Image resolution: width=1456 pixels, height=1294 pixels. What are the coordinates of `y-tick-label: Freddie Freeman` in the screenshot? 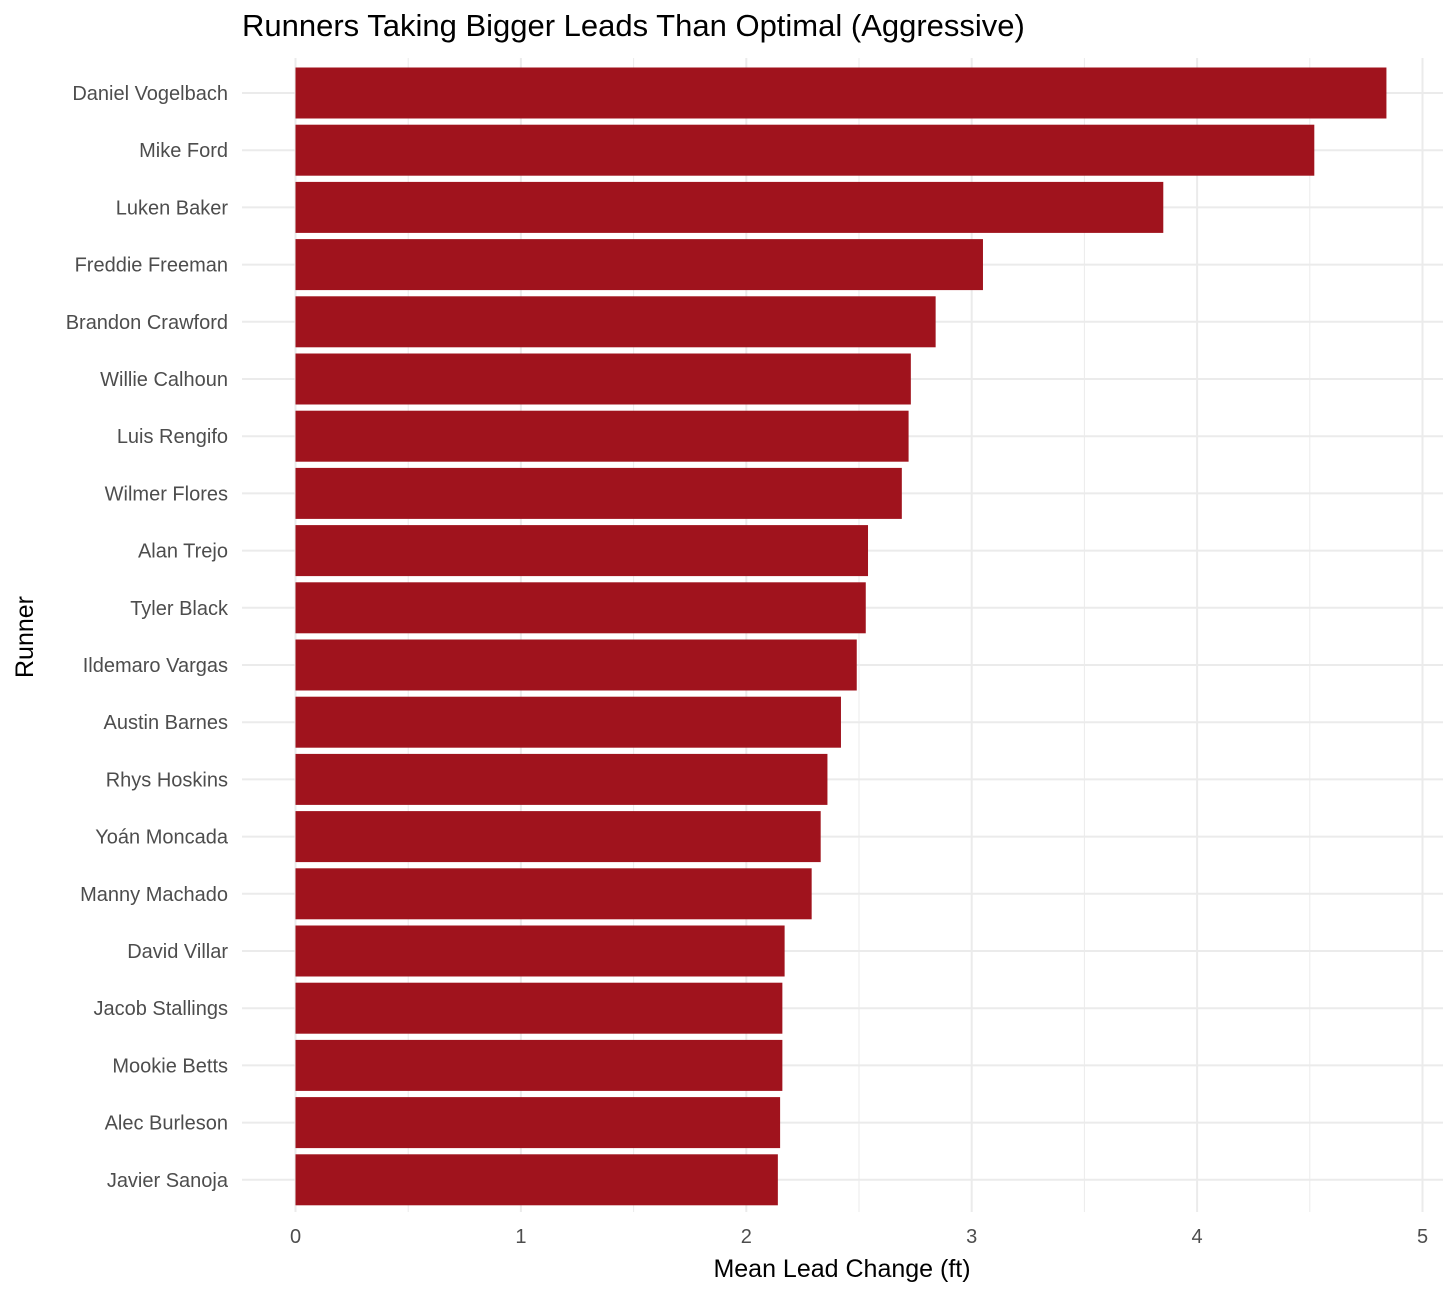 It's located at (151, 266).